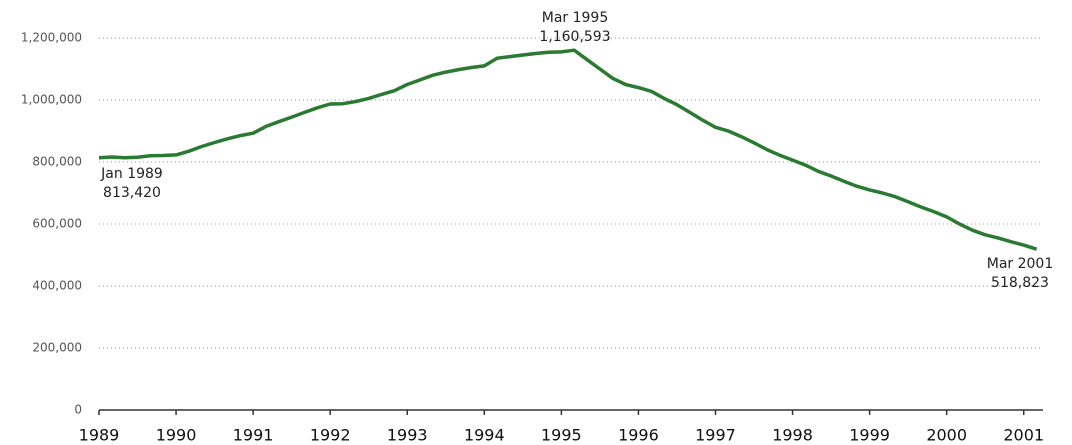 This screenshot has width=1072, height=445. Describe the element at coordinates (1020, 283) in the screenshot. I see `annotation-value: 518,823` at that location.